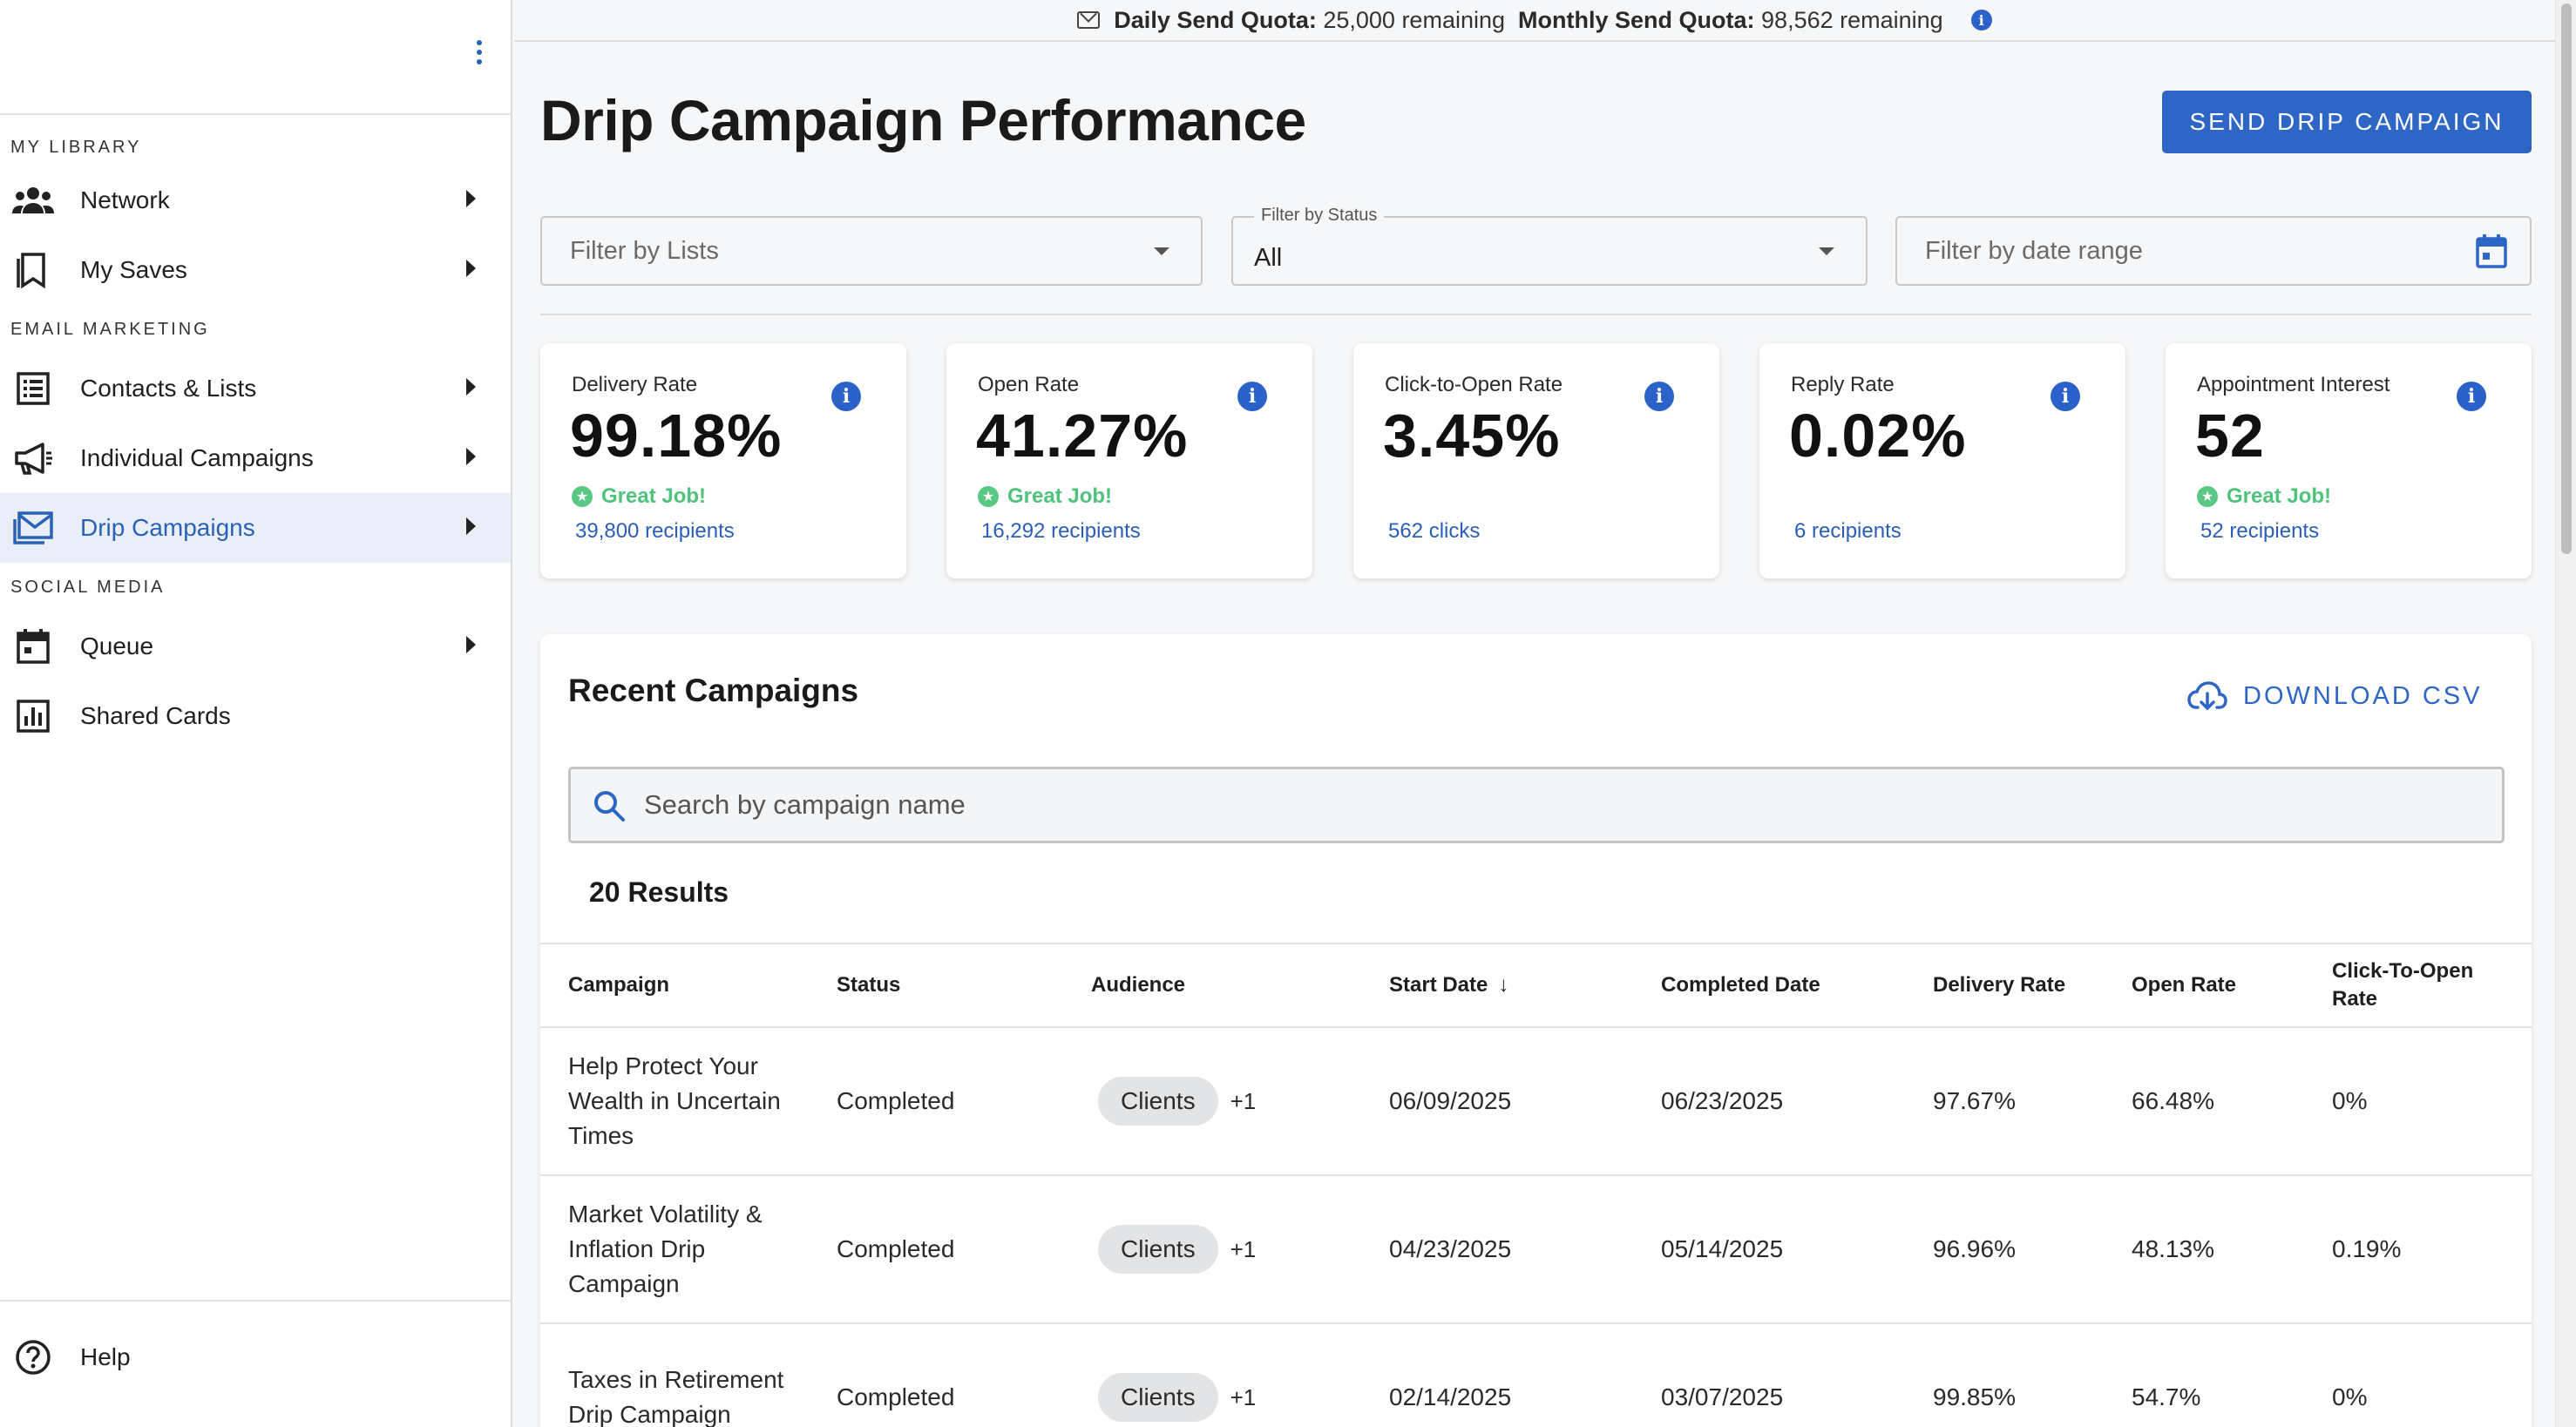 The height and width of the screenshot is (1427, 2576). What do you see at coordinates (872, 251) in the screenshot?
I see `filter-lists-select: Filter by Lists` at bounding box center [872, 251].